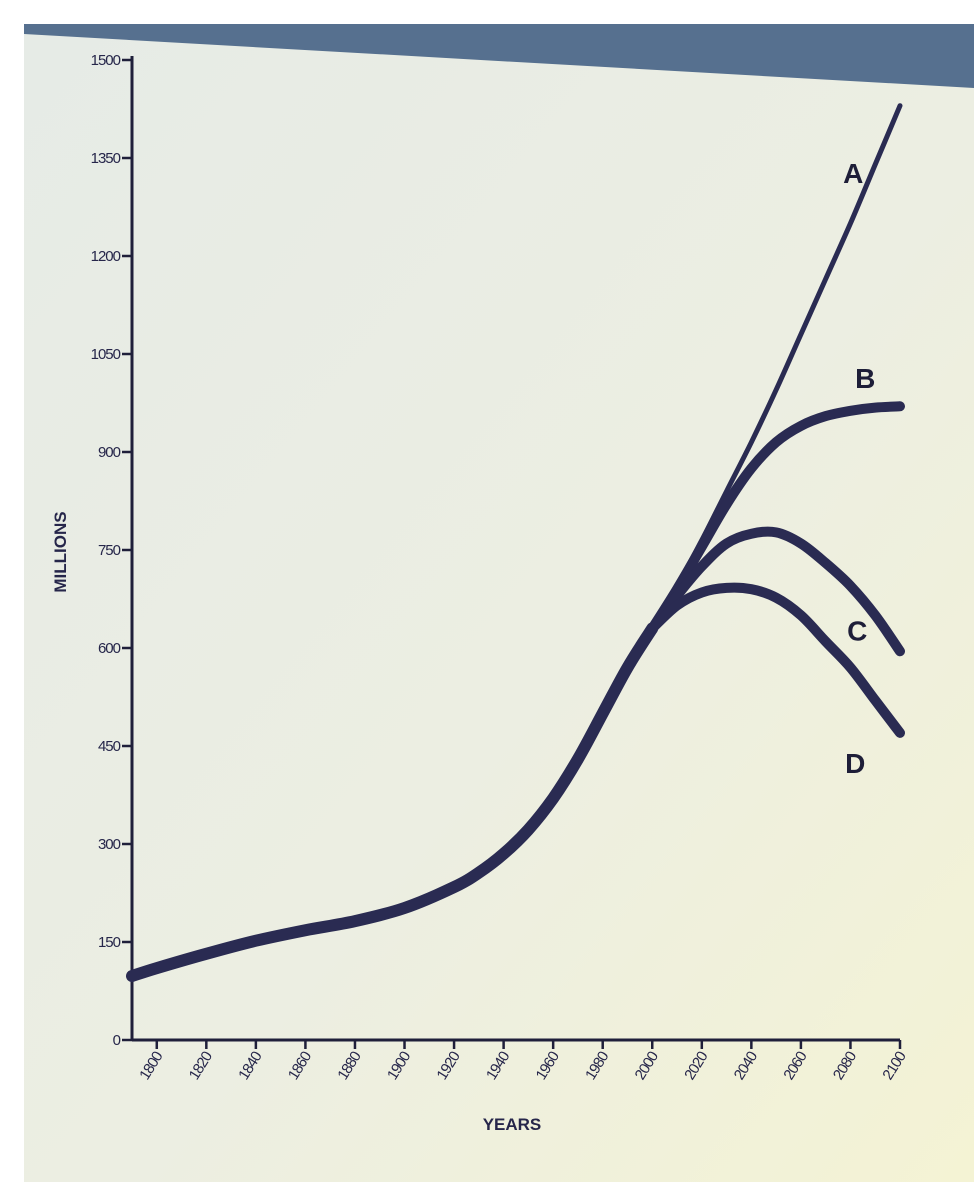 The height and width of the screenshot is (1200, 980). I want to click on y-tick-label: 900, so click(109, 452).